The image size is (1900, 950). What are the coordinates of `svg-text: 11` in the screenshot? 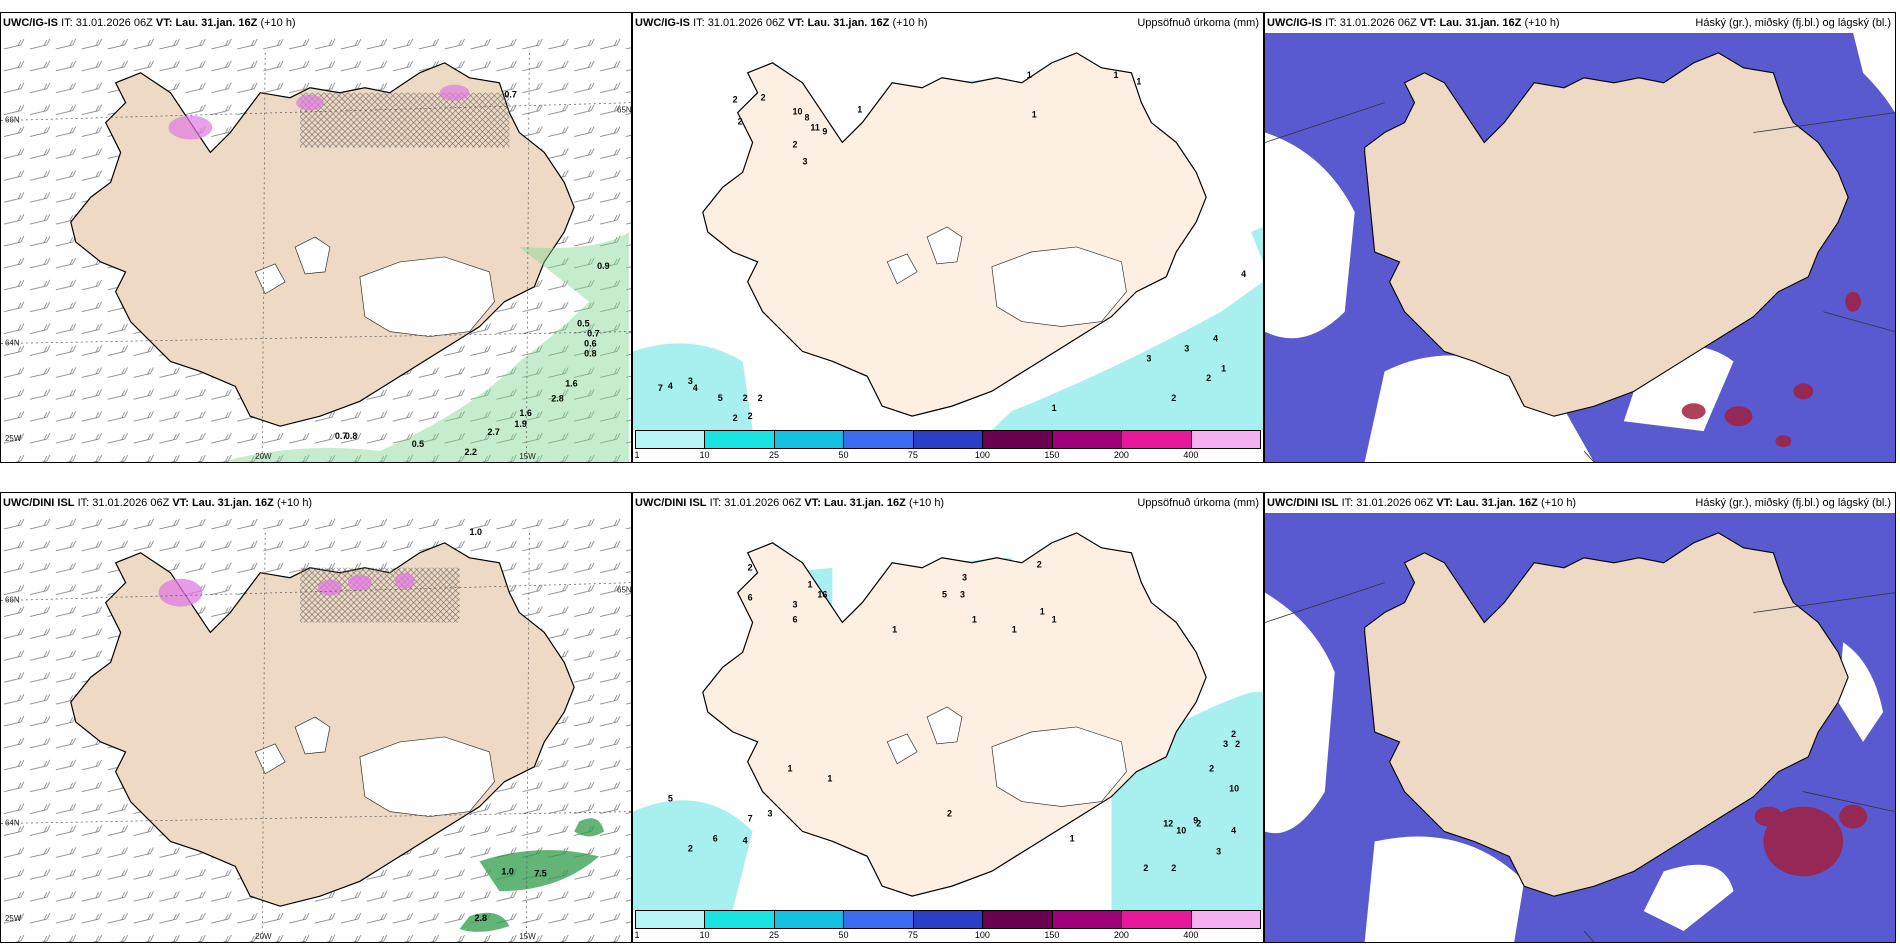 It's located at (814, 128).